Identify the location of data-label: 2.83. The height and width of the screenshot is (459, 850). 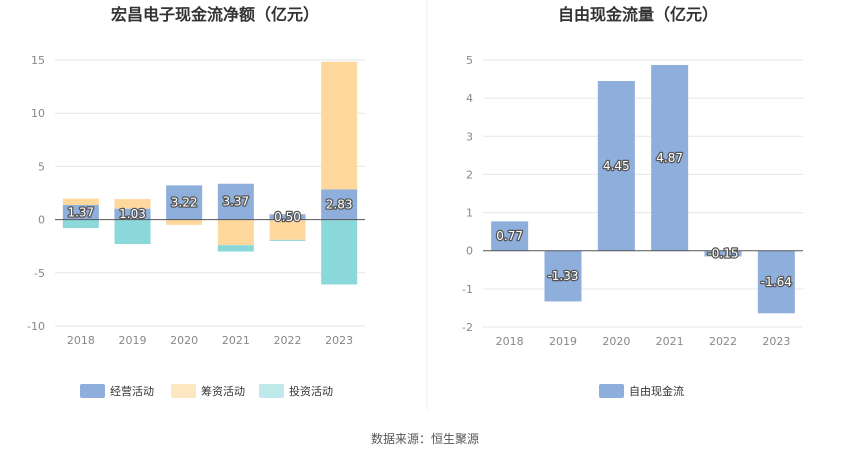
(339, 205).